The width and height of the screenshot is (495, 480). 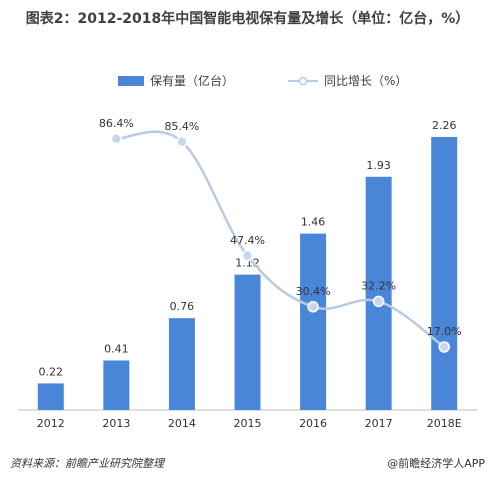 What do you see at coordinates (131, 80) in the screenshot?
I see `legend-bar-swatch` at bounding box center [131, 80].